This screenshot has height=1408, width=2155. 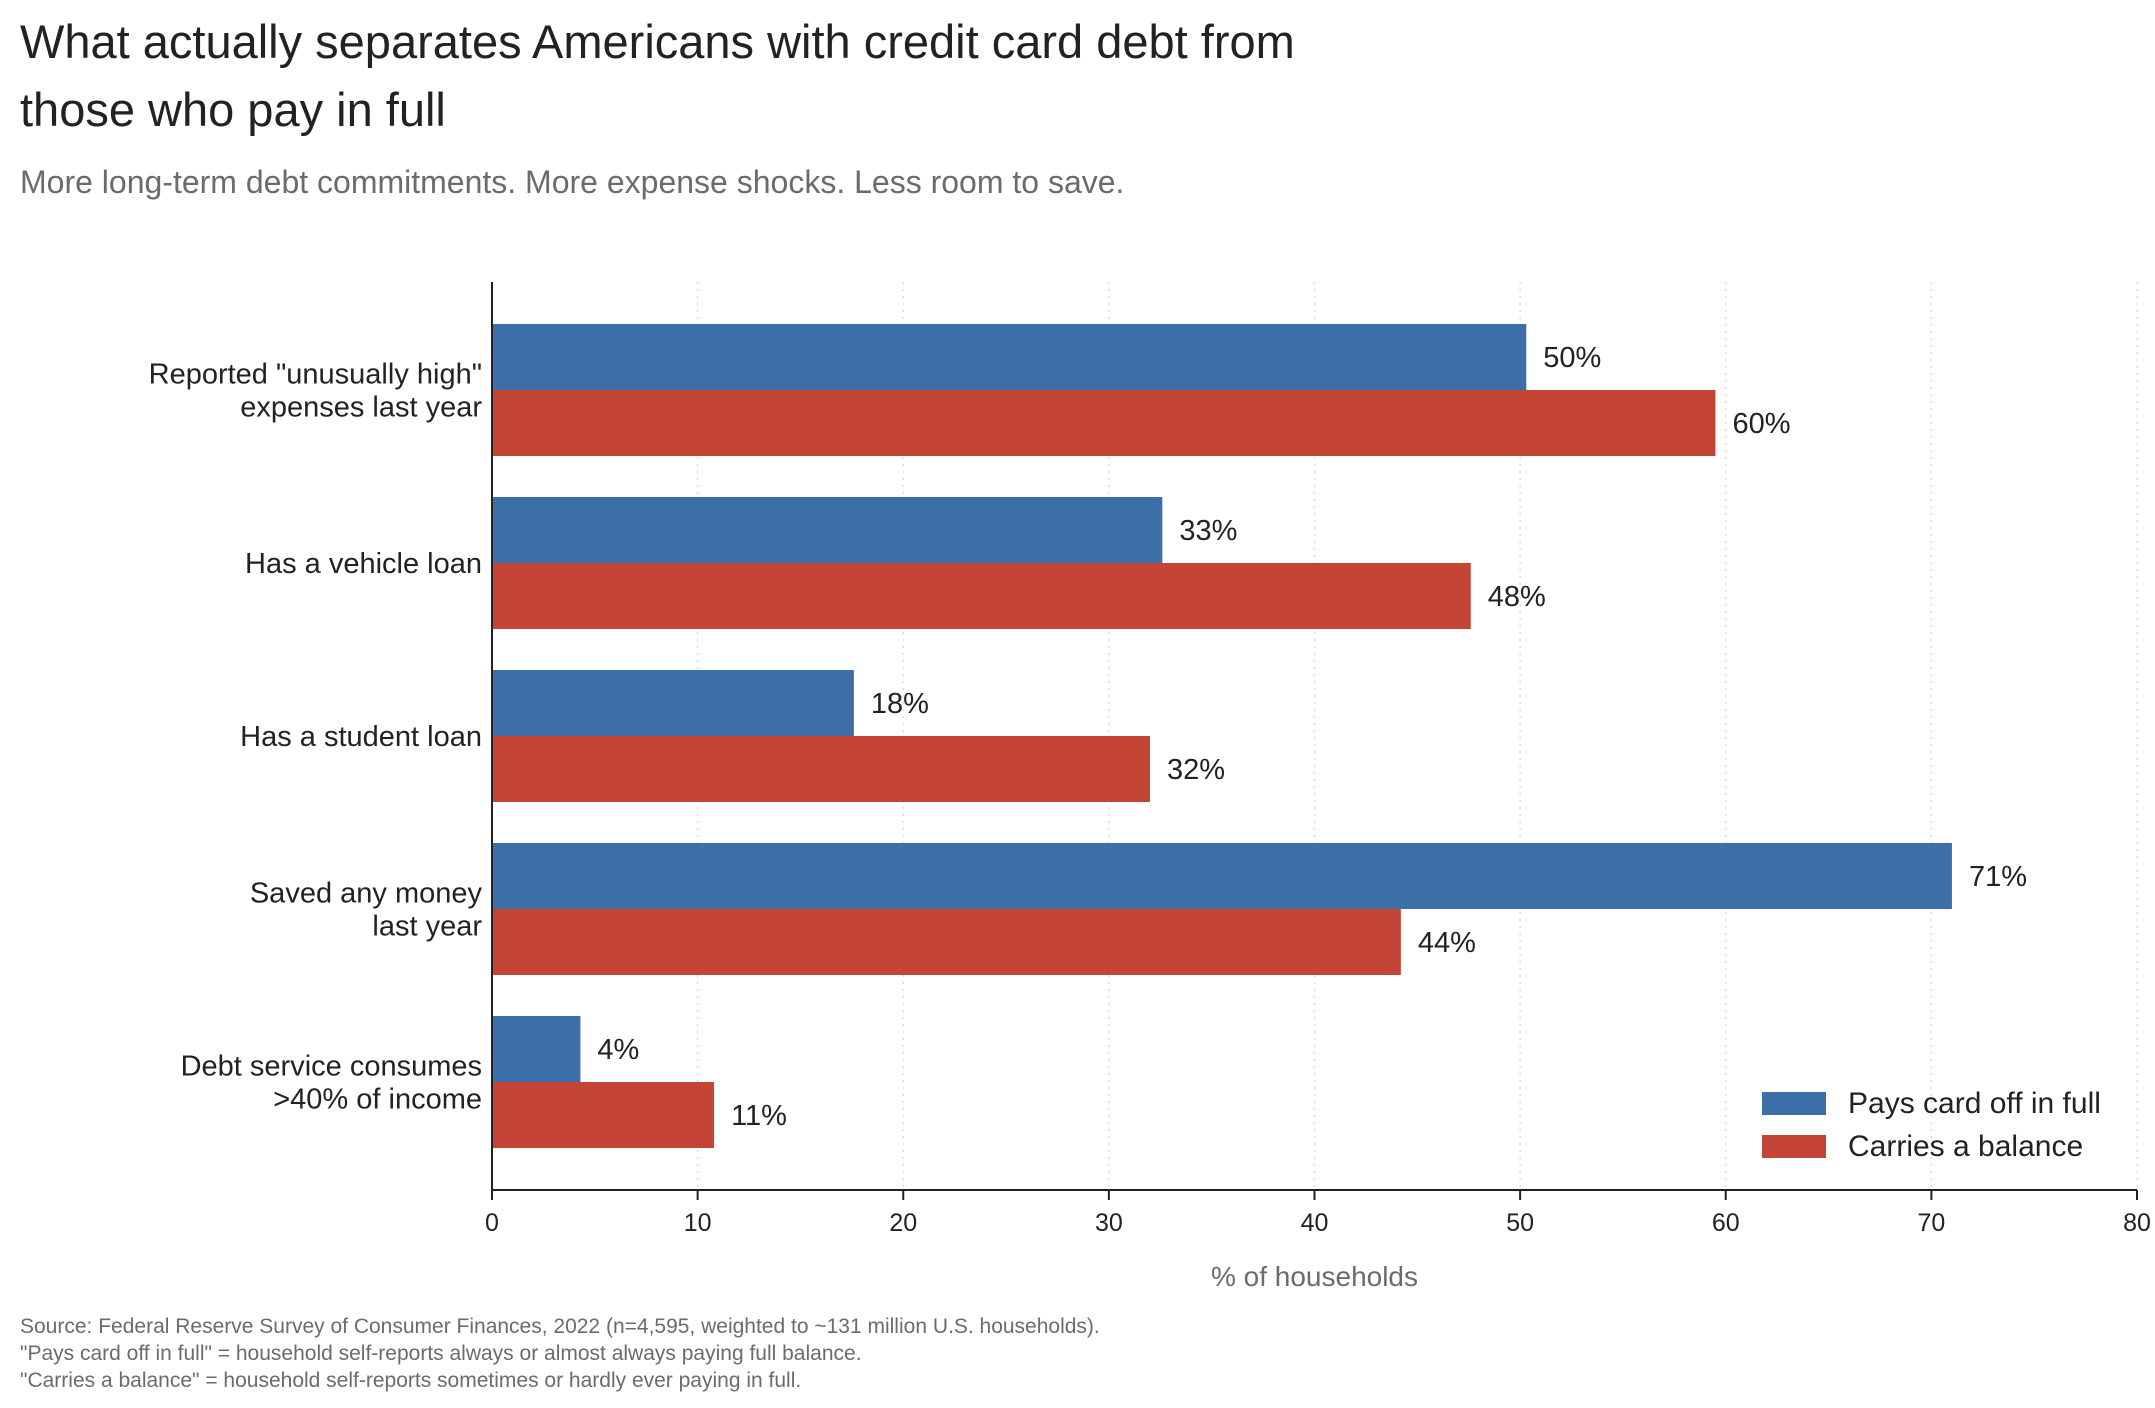 I want to click on x-tick-label: 30, so click(x=1109, y=1223).